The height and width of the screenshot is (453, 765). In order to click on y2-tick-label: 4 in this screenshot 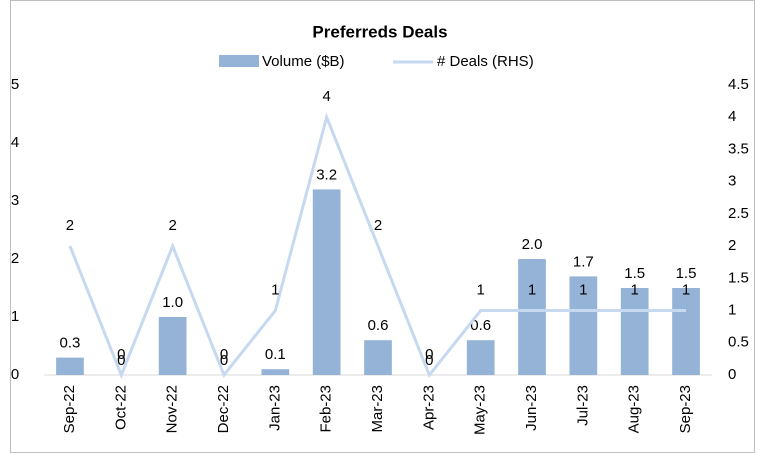, I will do `click(732, 116)`.